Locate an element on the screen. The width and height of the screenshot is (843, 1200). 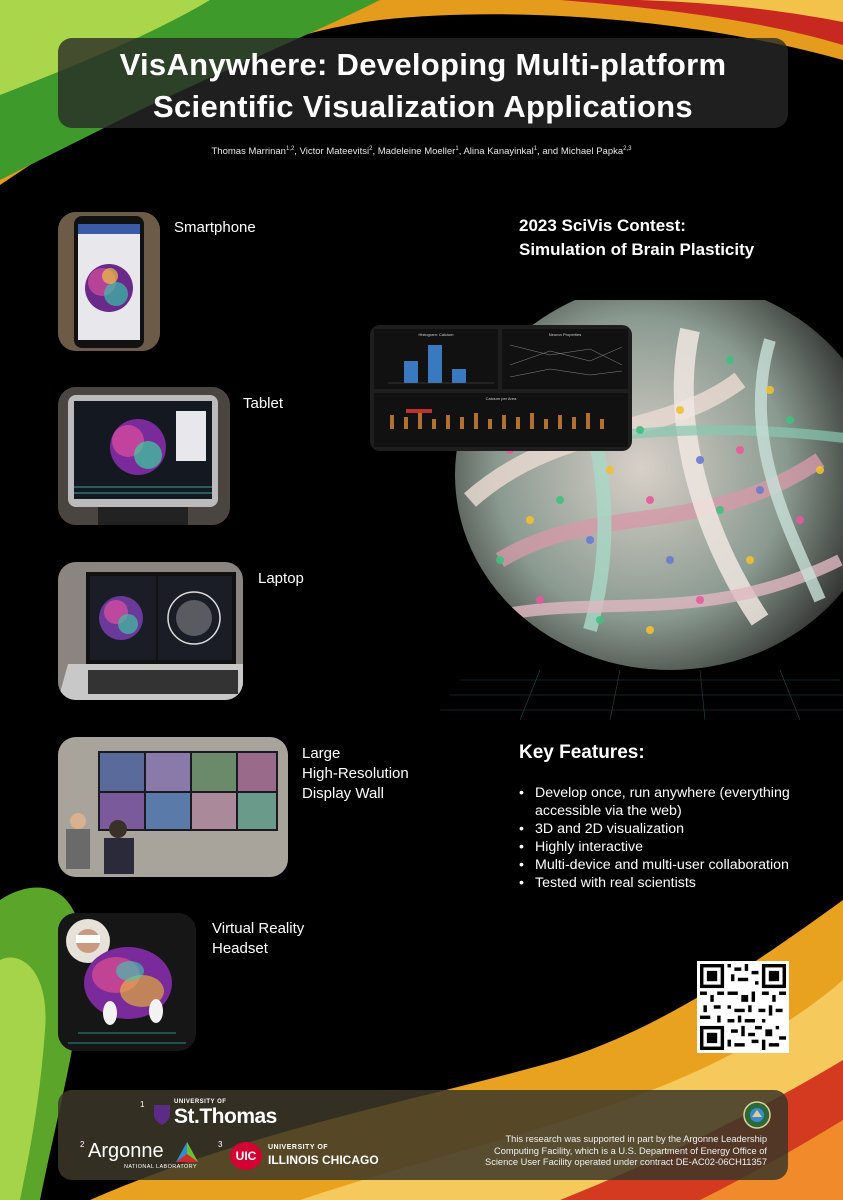
display-wall-illustration is located at coordinates (173, 807).